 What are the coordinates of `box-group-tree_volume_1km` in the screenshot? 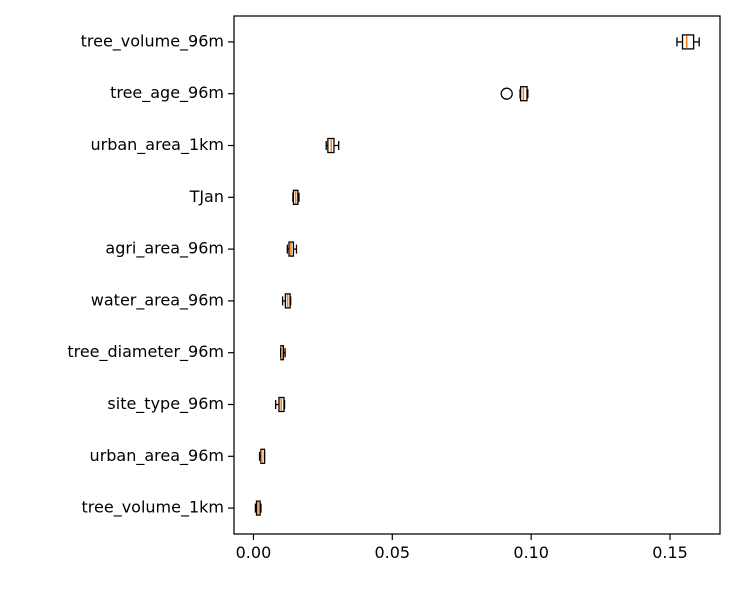 It's located at (258, 508).